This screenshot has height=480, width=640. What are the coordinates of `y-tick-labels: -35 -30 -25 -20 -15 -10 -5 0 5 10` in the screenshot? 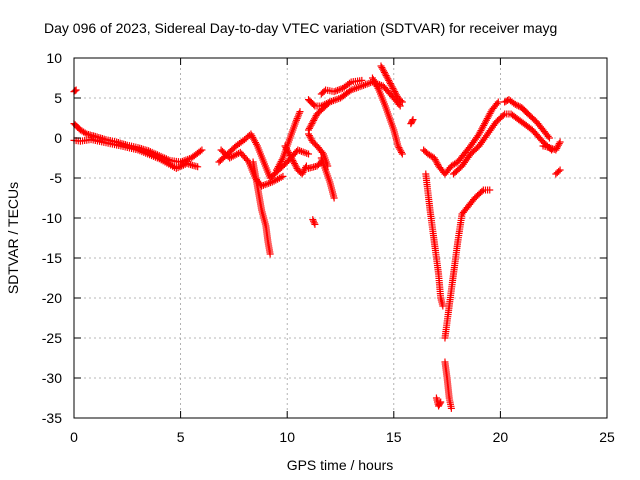 It's located at (52, 238).